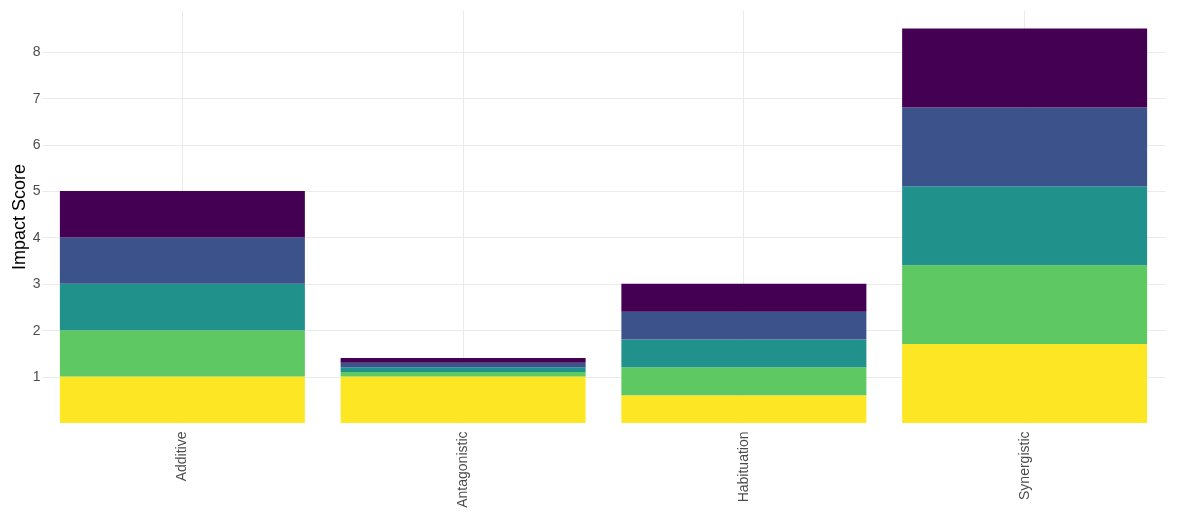 The height and width of the screenshot is (513, 1195). I want to click on y-tick-label: 7, so click(36, 97).